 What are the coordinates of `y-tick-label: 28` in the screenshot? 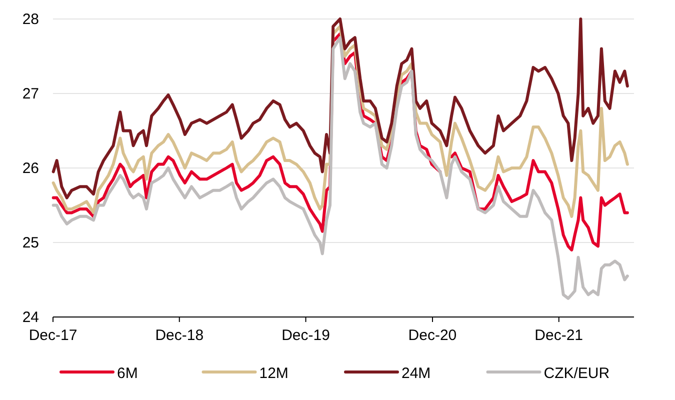 It's located at (30, 19).